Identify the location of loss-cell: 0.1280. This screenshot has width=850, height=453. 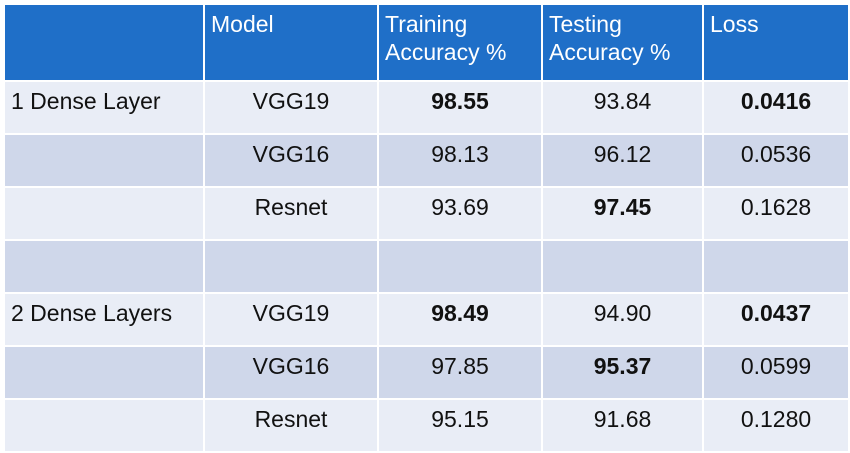
(776, 425).